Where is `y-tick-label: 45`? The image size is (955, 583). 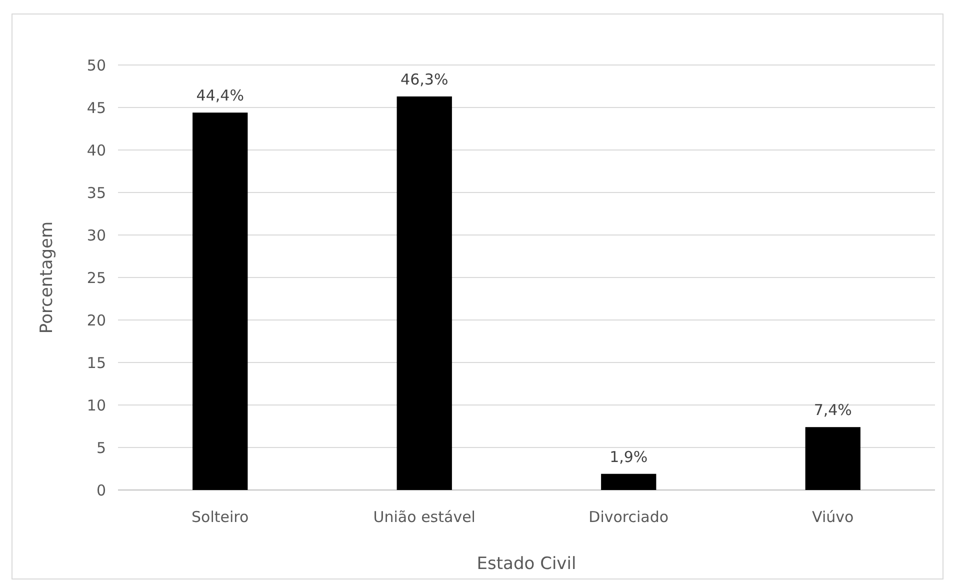
y-tick-label: 45 is located at coordinates (96, 107).